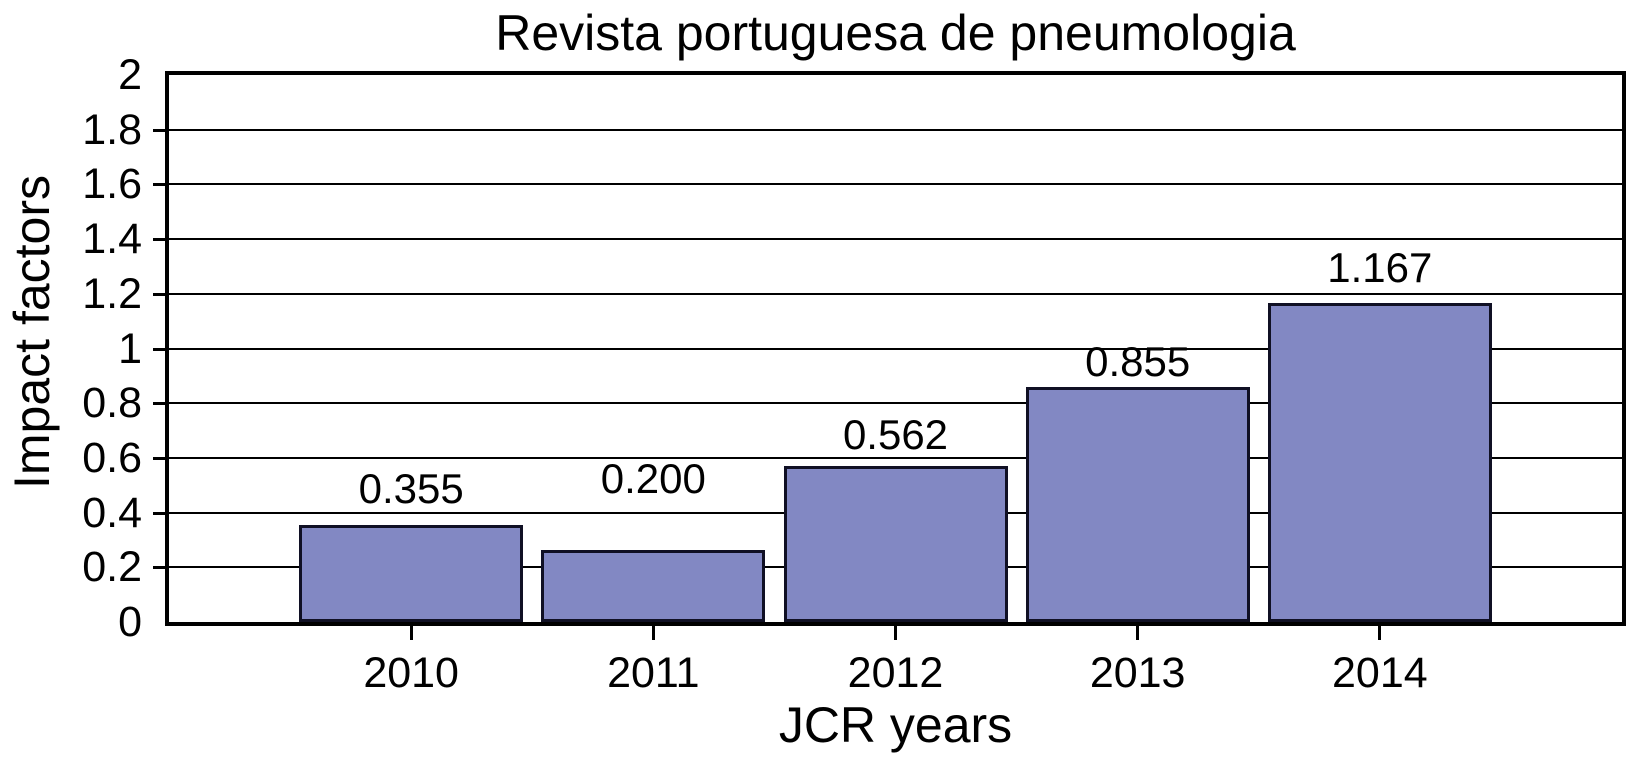  I want to click on y-tick-label: 2, so click(130, 75).